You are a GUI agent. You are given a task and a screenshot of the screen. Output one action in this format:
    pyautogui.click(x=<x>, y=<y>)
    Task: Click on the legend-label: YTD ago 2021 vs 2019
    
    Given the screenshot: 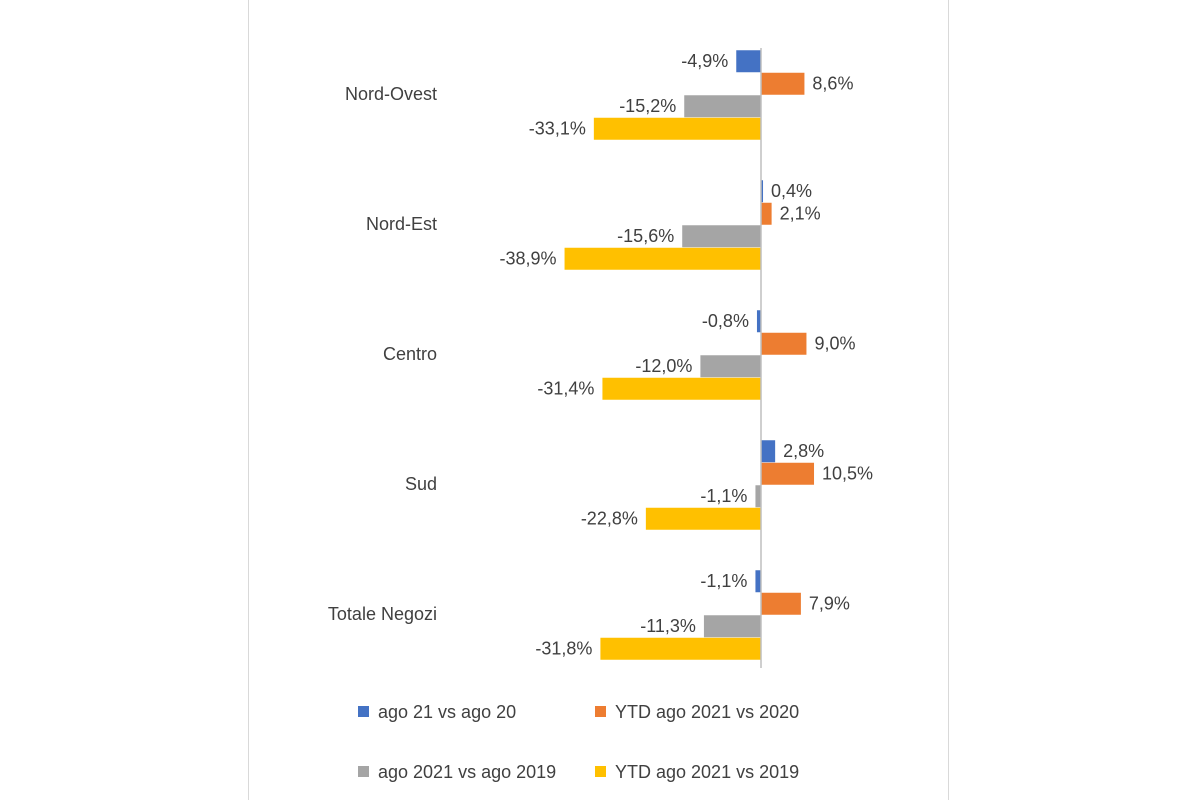 What is the action you would take?
    pyautogui.click(x=707, y=772)
    